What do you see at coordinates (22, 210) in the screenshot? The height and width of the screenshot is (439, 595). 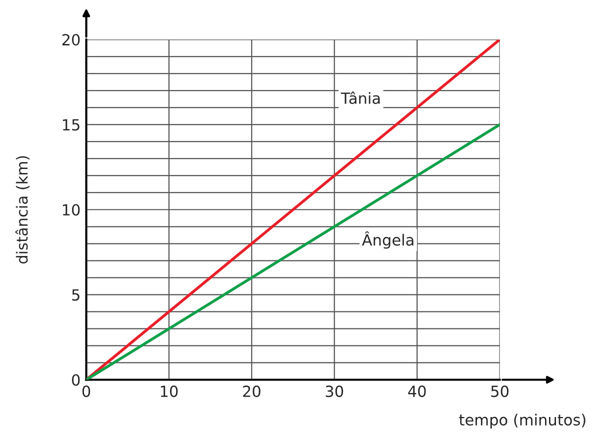 I see `y-axis-title: distância (km)` at bounding box center [22, 210].